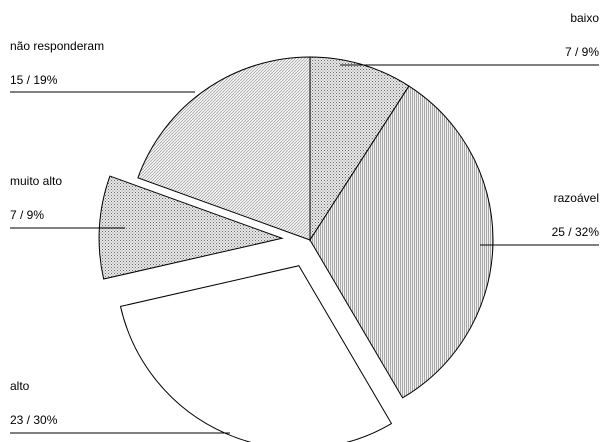 Image resolution: width=608 pixels, height=442 pixels. Describe the element at coordinates (27, 215) in the screenshot. I see `slice-value-muito-alto: 7 / 9%` at that location.